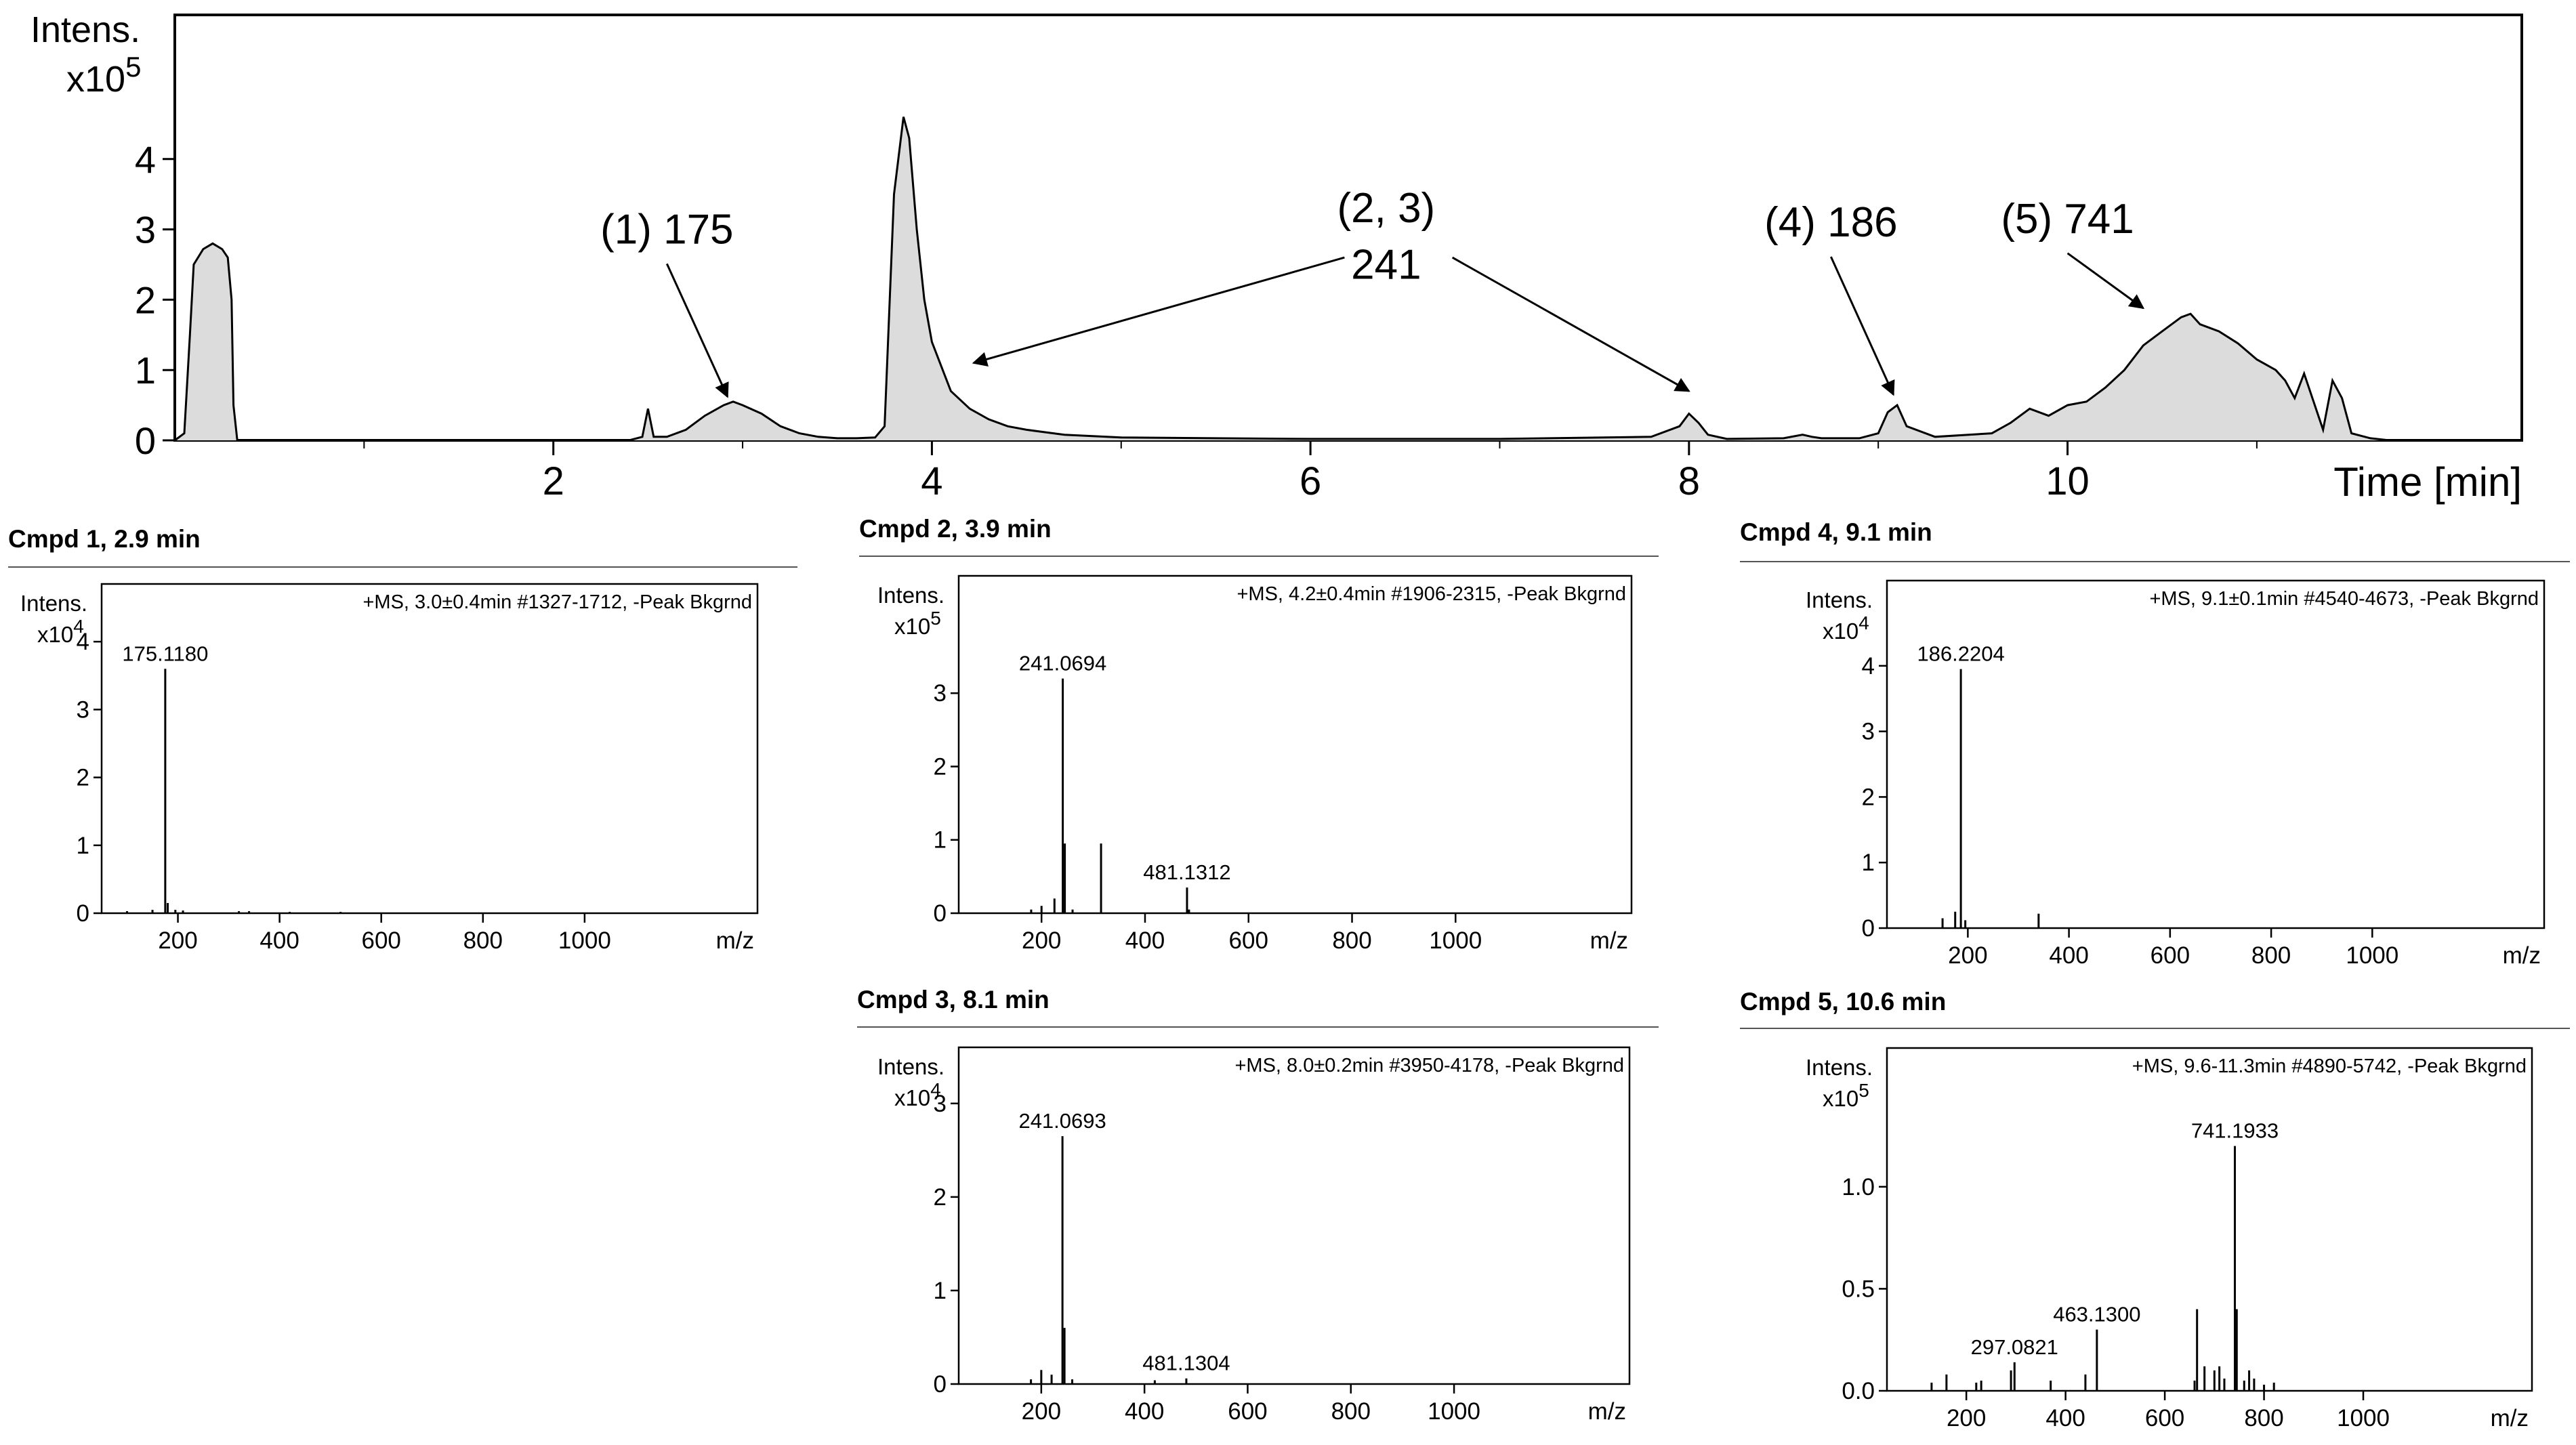 The image size is (2576, 1445). What do you see at coordinates (1062, 1121) in the screenshot?
I see `peak-label: 241.0693` at bounding box center [1062, 1121].